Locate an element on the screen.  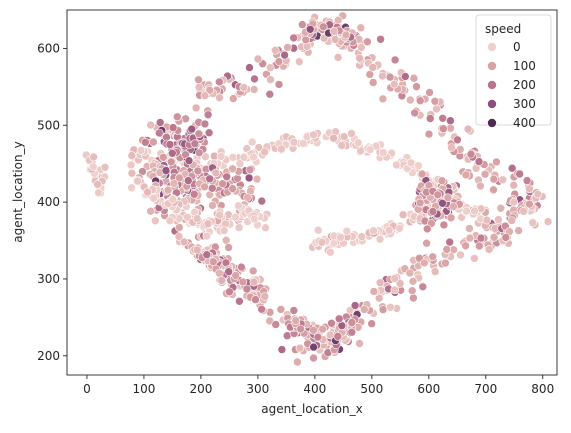
legend-box is located at coordinates (513, 70).